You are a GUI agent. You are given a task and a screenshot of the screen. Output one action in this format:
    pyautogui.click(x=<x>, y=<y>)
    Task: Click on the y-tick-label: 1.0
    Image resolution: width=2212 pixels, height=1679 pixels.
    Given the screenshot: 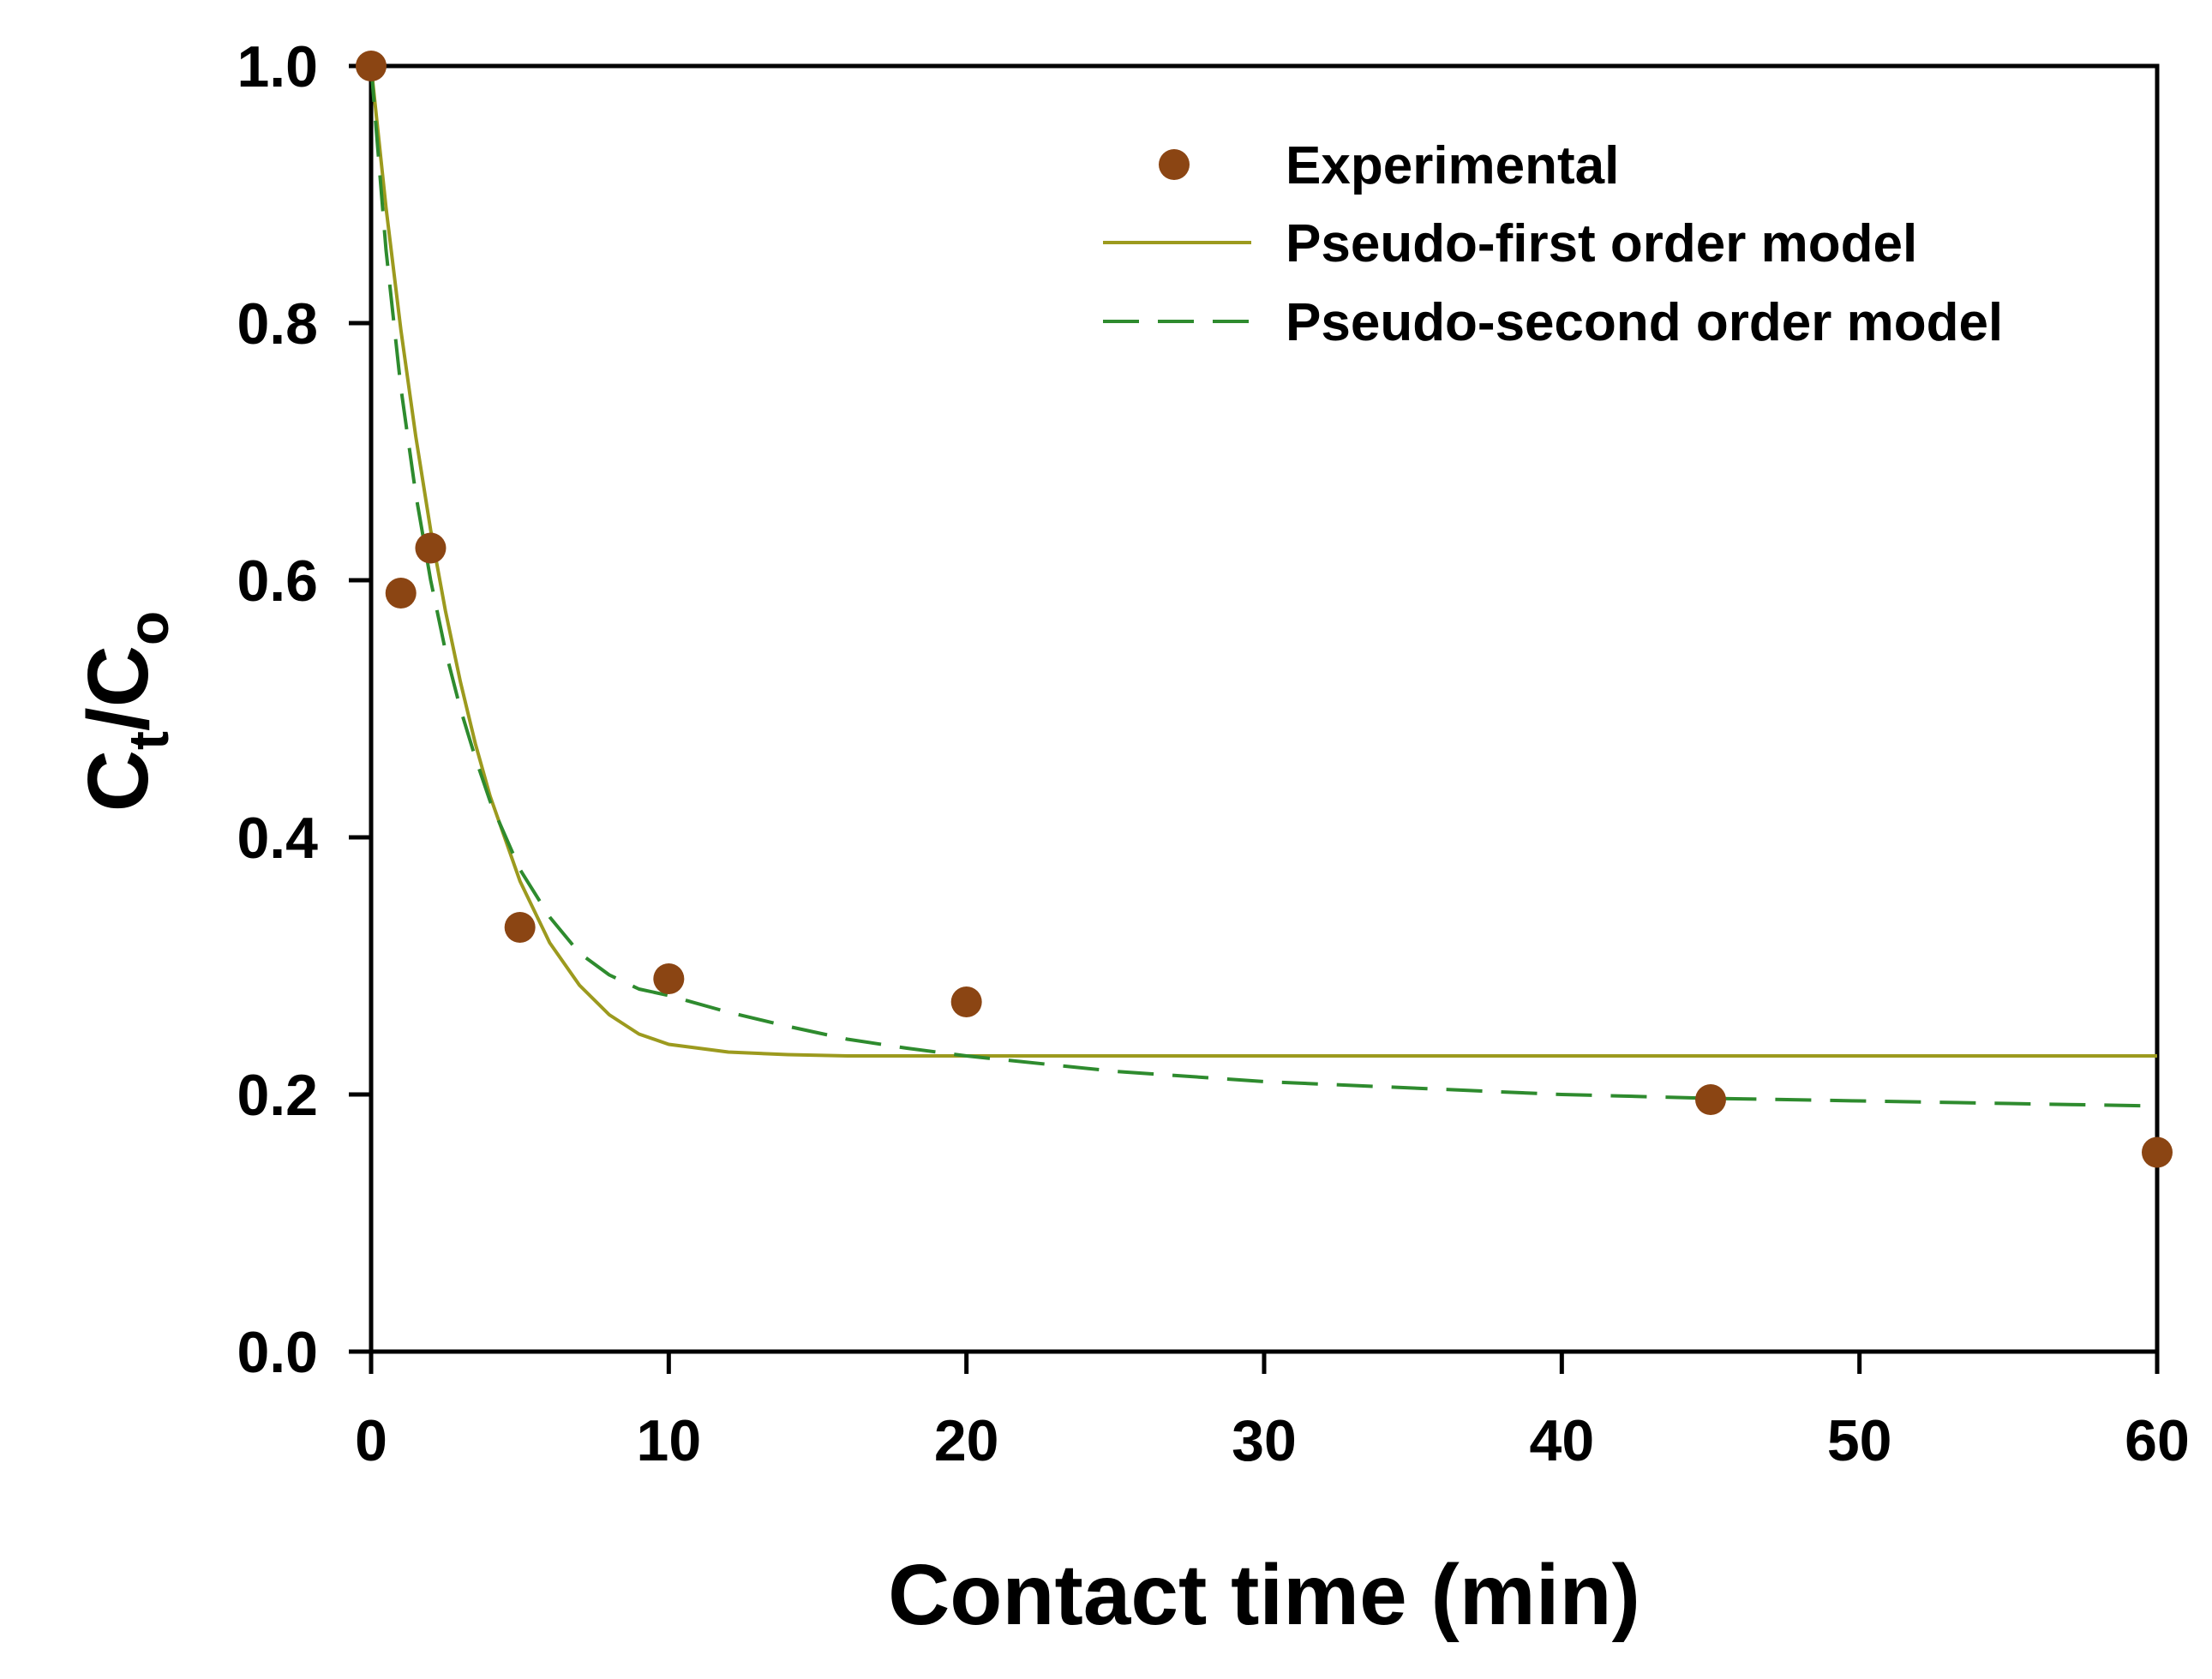 What is the action you would take?
    pyautogui.click(x=278, y=66)
    